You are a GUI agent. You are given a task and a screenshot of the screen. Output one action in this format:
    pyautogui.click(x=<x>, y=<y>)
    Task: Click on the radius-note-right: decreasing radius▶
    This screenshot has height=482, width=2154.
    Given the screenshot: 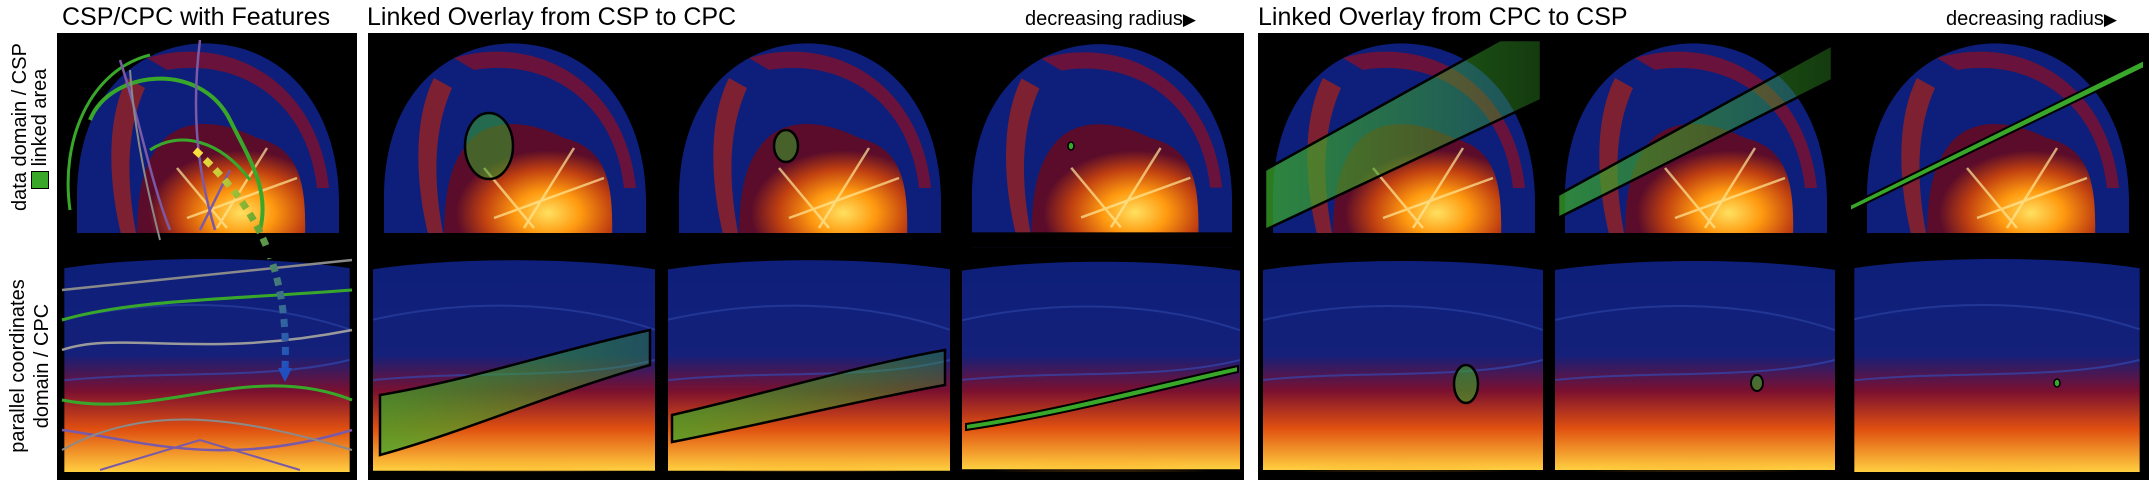 What is the action you would take?
    pyautogui.click(x=2031, y=19)
    